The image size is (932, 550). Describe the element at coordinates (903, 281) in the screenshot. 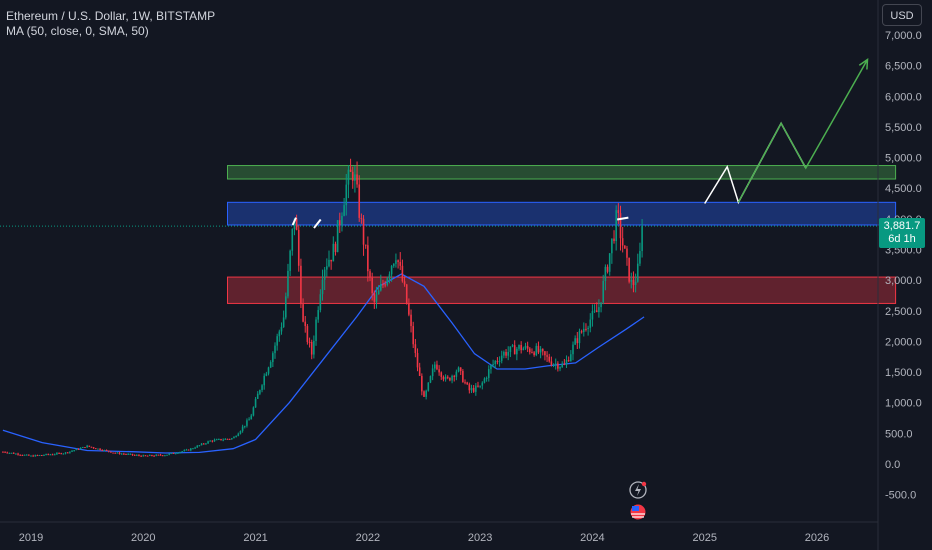

I see `y-tick-label: 3,000.0` at that location.